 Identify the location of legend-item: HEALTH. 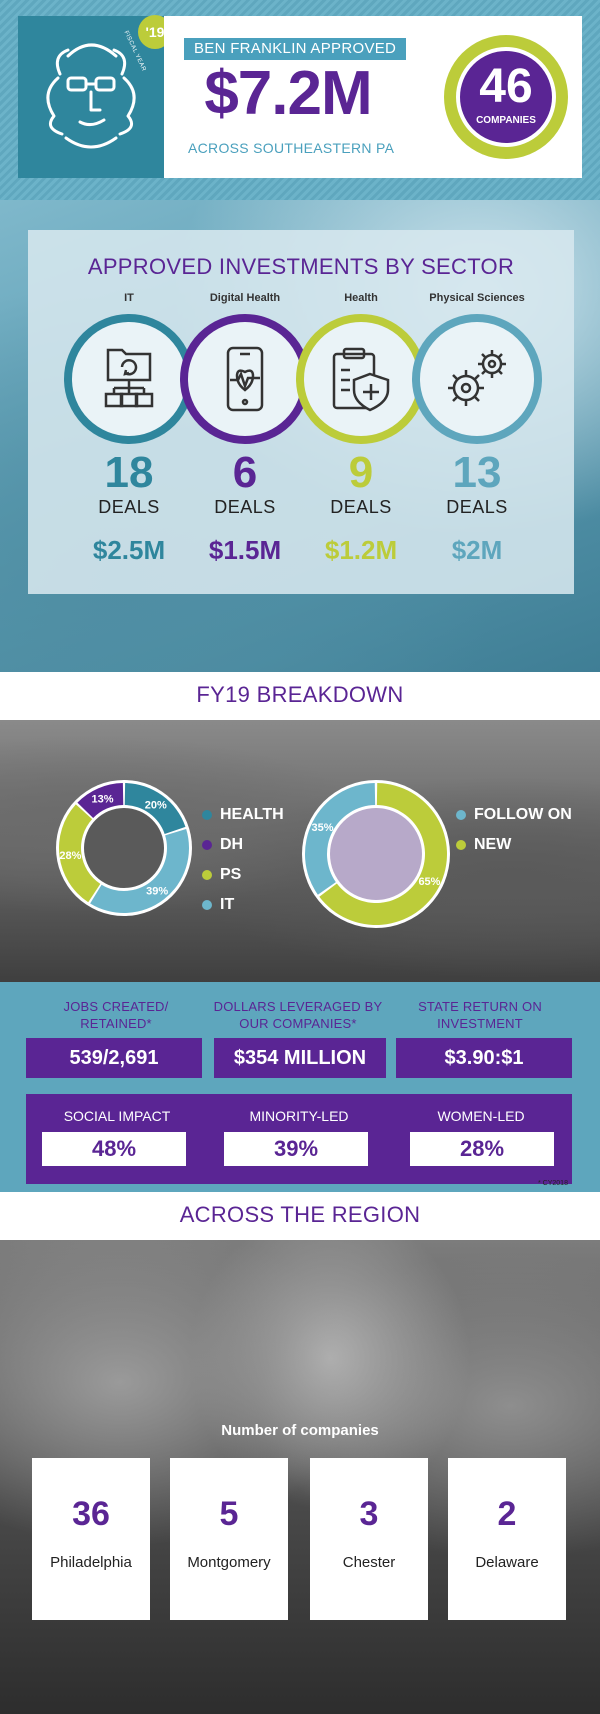
(243, 815).